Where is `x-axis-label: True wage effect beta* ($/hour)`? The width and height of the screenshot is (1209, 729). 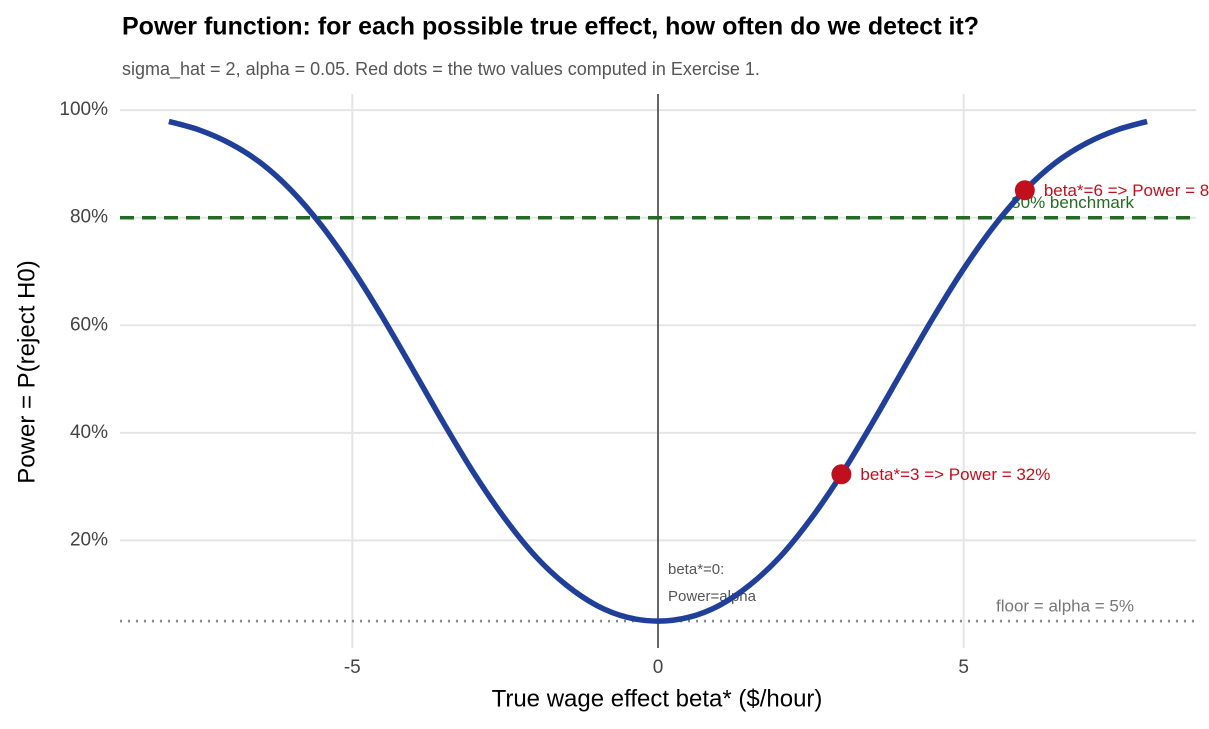
x-axis-label: True wage effect beta* ($/hour) is located at coordinates (657, 698).